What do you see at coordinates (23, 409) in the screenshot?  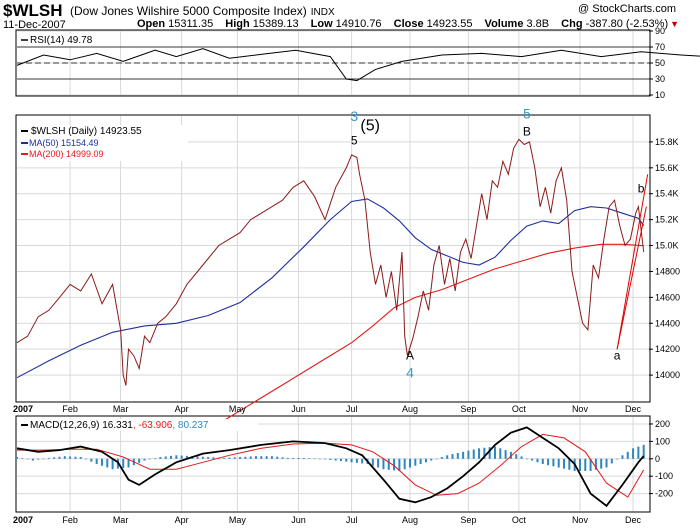 I see `price-x-tick-label: 2007` at bounding box center [23, 409].